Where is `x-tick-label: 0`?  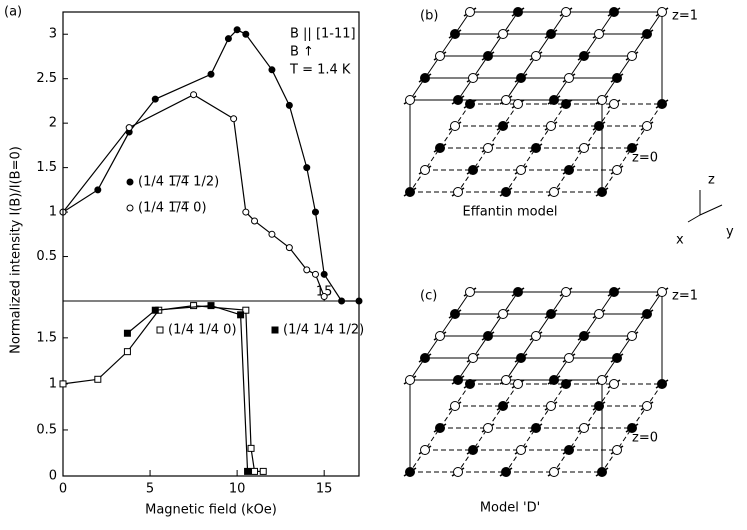 x-tick-label: 0 is located at coordinates (63, 489).